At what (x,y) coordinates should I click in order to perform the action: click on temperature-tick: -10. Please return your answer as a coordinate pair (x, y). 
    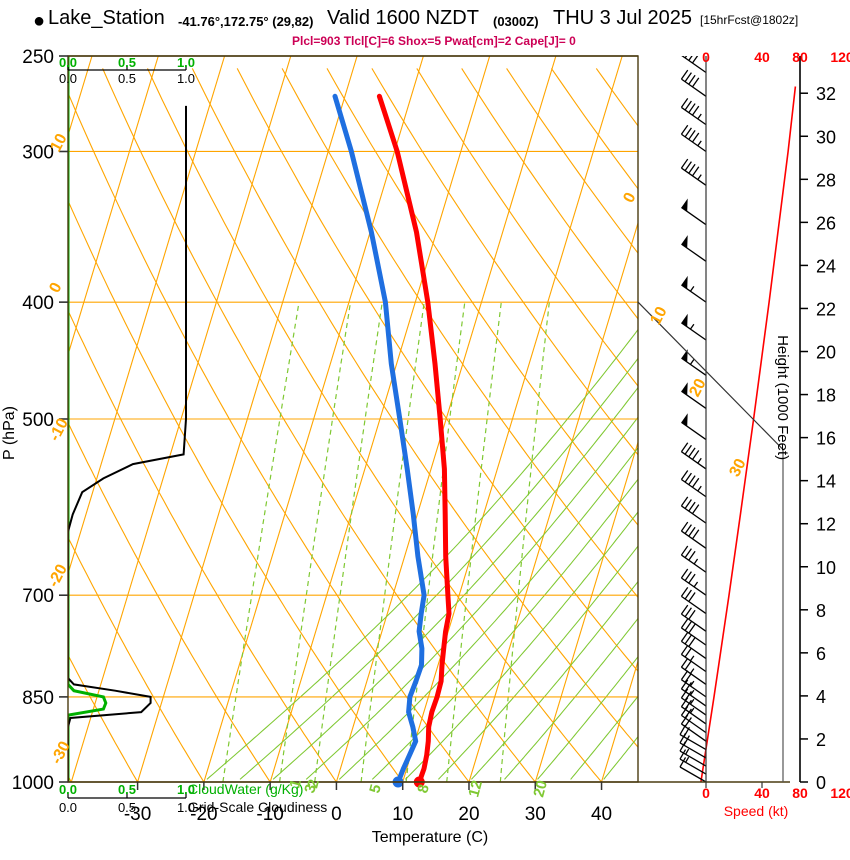
    Looking at the image, I should click on (269, 814).